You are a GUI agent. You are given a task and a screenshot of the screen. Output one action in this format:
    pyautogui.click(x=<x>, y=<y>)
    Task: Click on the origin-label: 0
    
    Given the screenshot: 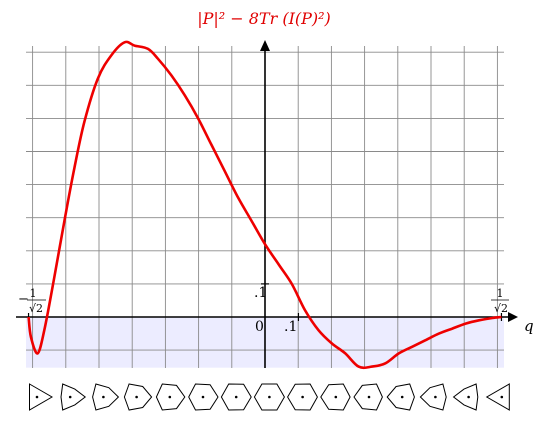 What is the action you would take?
    pyautogui.click(x=259, y=327)
    